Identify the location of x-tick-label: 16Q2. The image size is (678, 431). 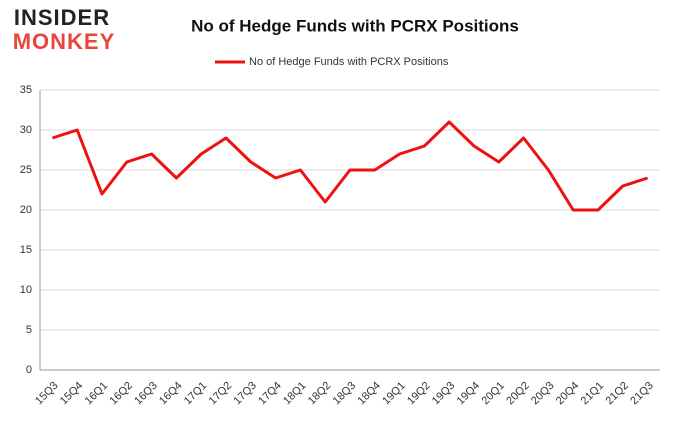
(121, 394).